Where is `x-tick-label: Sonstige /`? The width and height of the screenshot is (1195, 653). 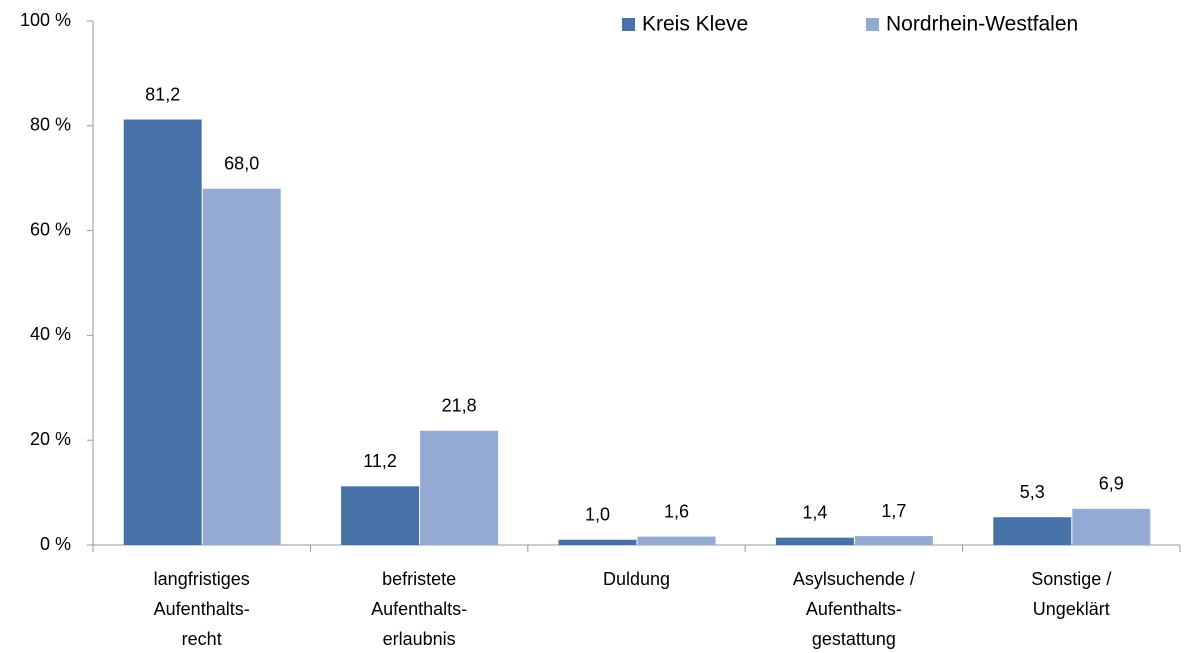
x-tick-label: Sonstige / is located at coordinates (1071, 579).